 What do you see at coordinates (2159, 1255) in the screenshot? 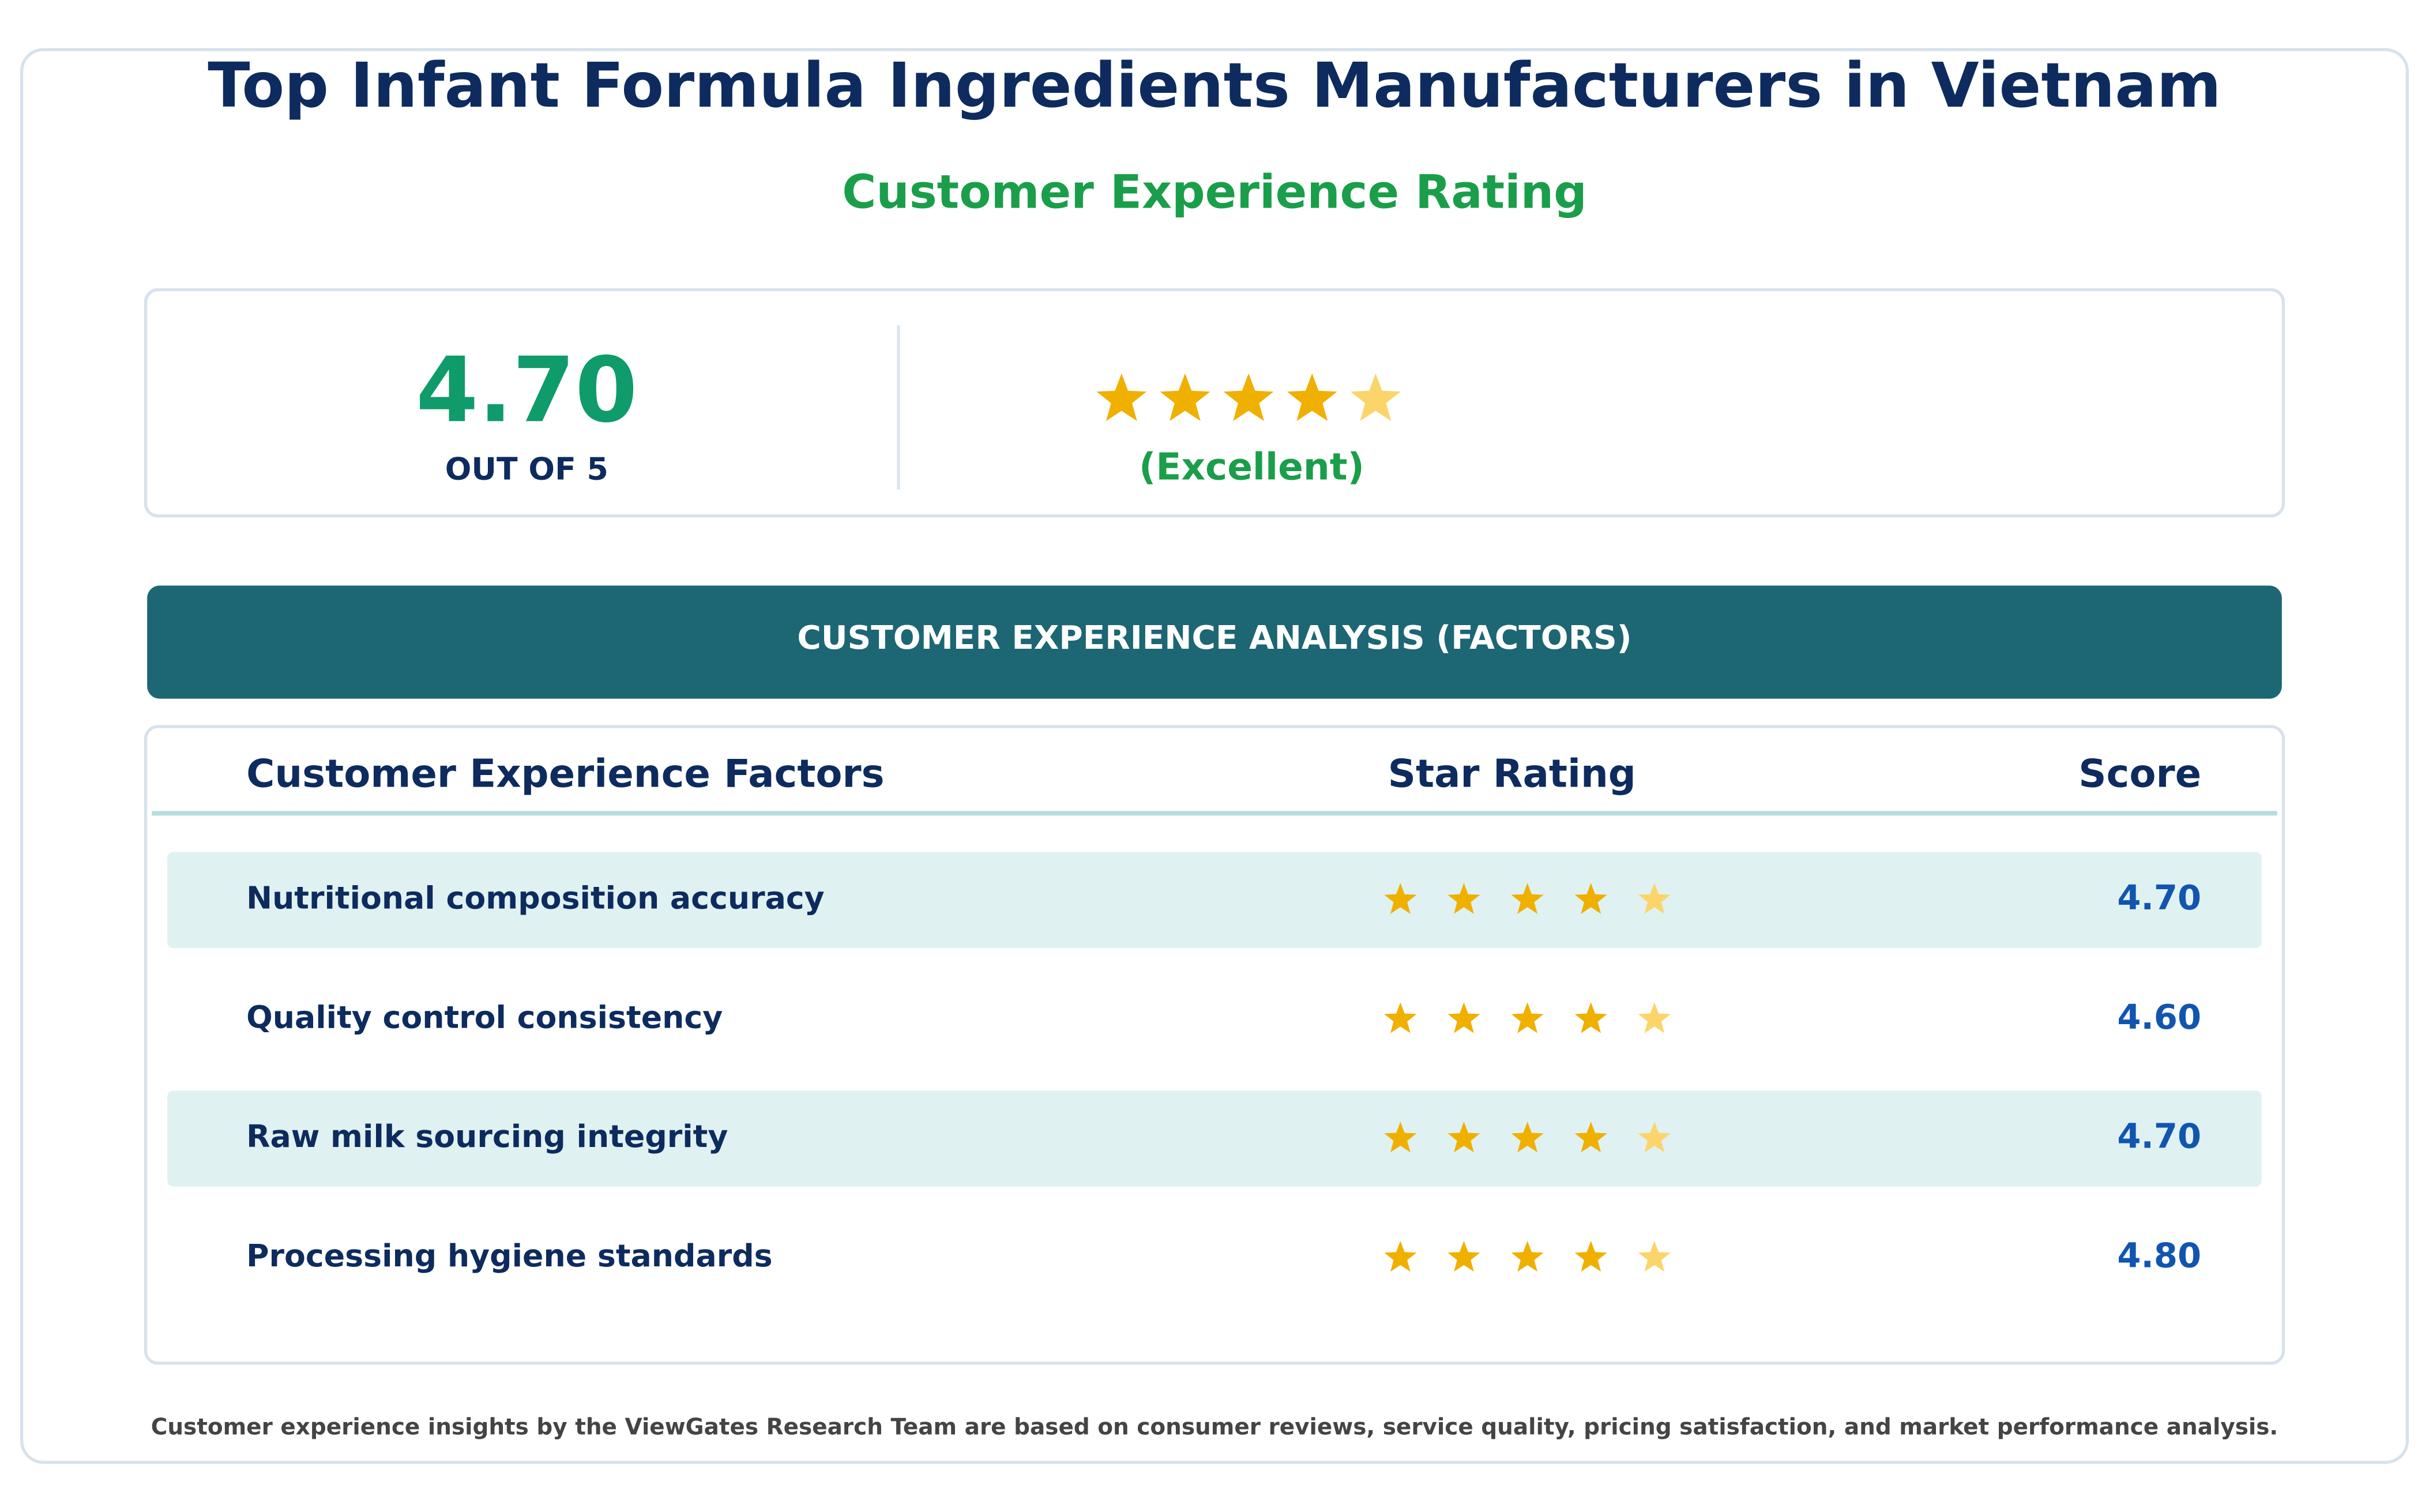
I see `factor-score: 4.80` at bounding box center [2159, 1255].